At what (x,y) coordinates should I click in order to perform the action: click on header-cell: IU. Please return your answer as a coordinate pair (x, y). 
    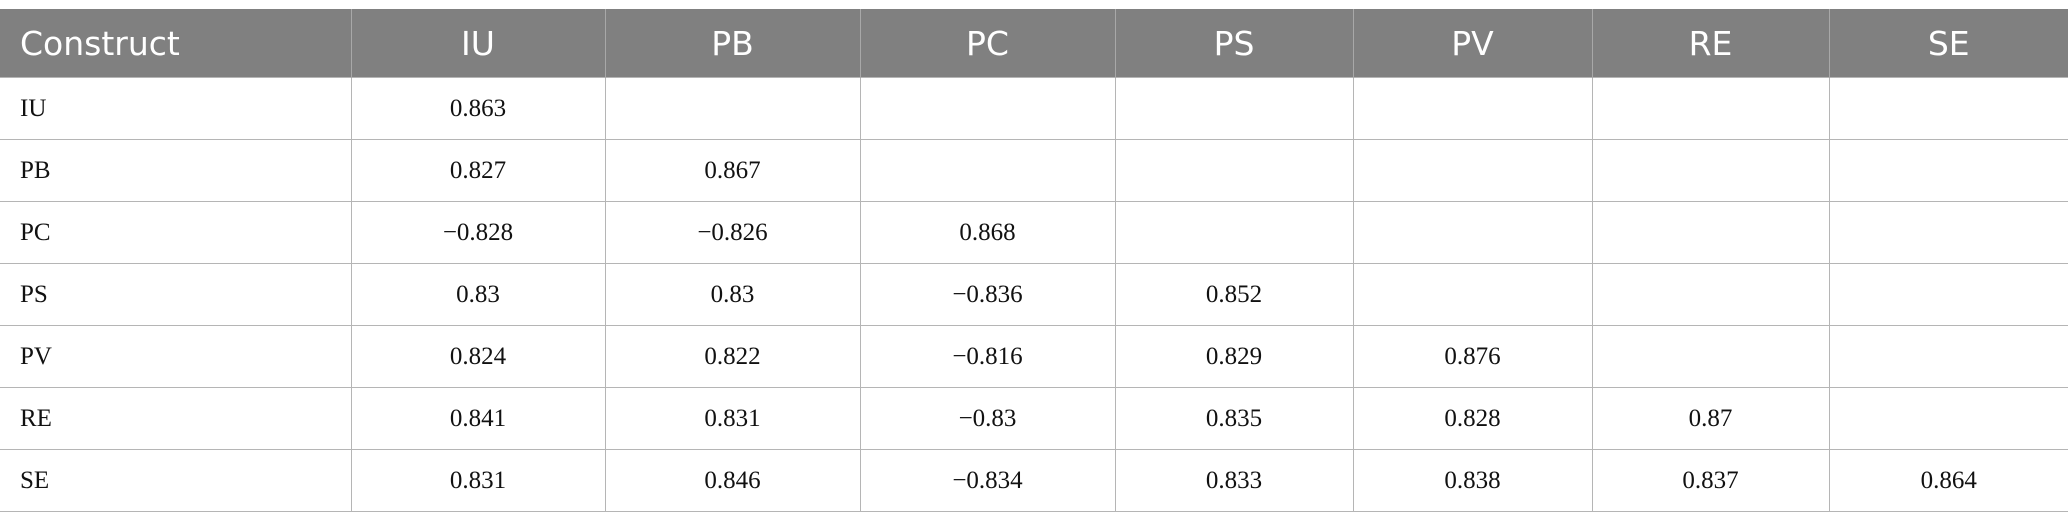
    Looking at the image, I should click on (477, 43).